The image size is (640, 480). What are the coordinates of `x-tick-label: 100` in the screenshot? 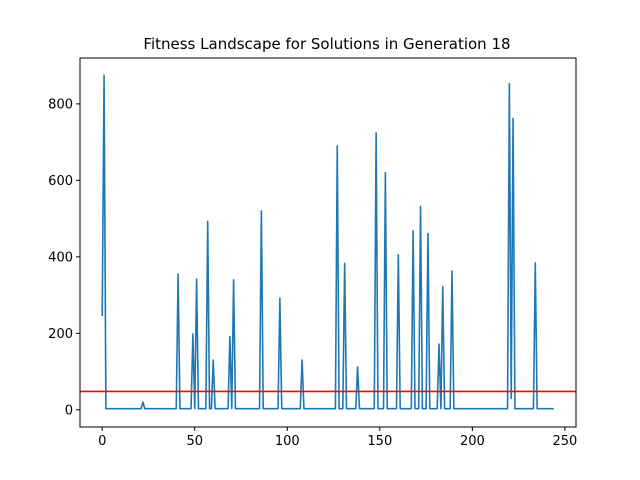 It's located at (287, 441).